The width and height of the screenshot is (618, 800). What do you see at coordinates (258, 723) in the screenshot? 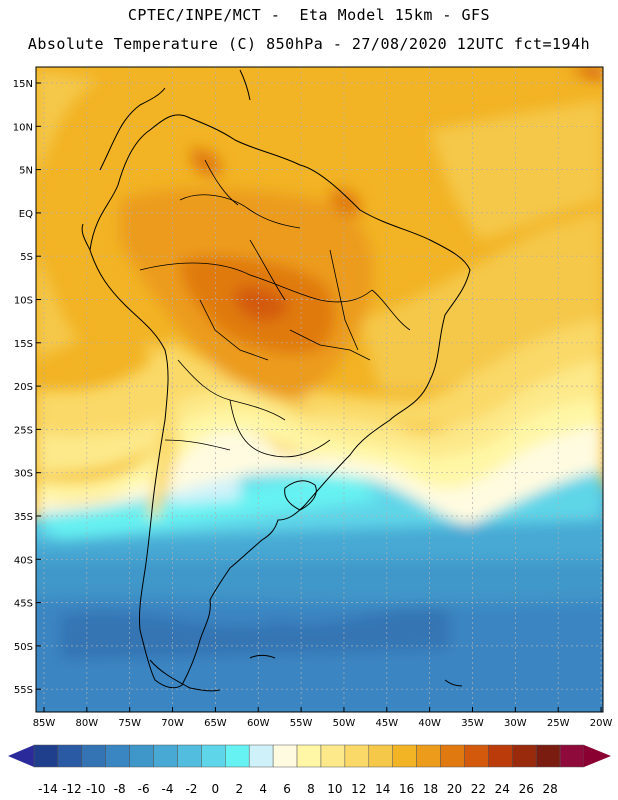
I see `lon-label: 60W` at bounding box center [258, 723].